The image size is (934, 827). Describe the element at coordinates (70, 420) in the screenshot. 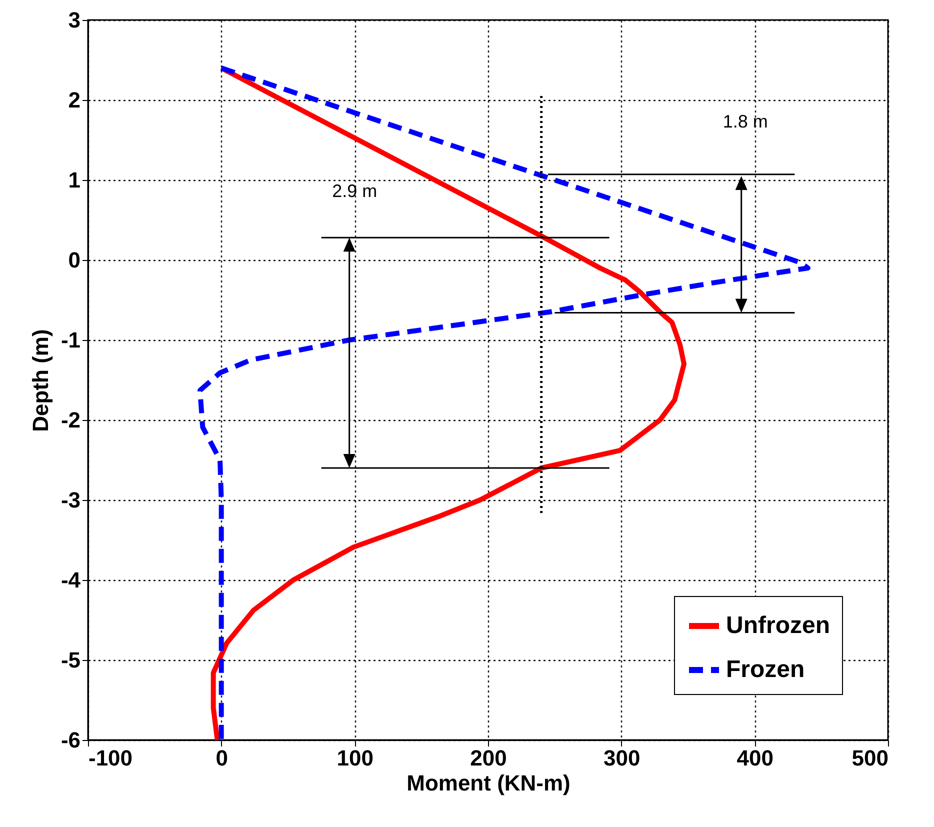

I see `y-tick-label: -2` at that location.